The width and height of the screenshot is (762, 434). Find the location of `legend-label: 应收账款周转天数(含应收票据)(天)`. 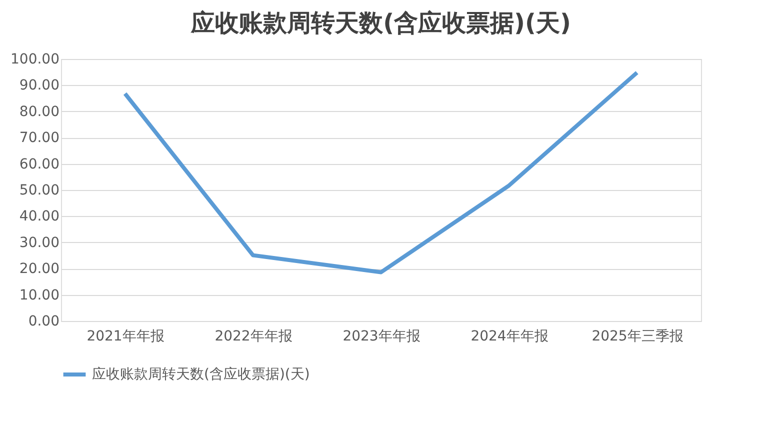

legend-label: 应收账款周转天数(含应收票据)(天) is located at coordinates (201, 374).